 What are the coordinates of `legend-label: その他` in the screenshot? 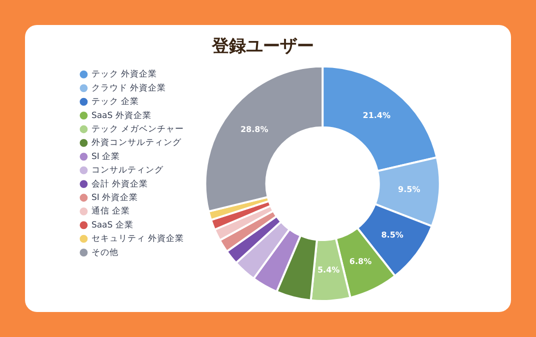 It's located at (104, 252).